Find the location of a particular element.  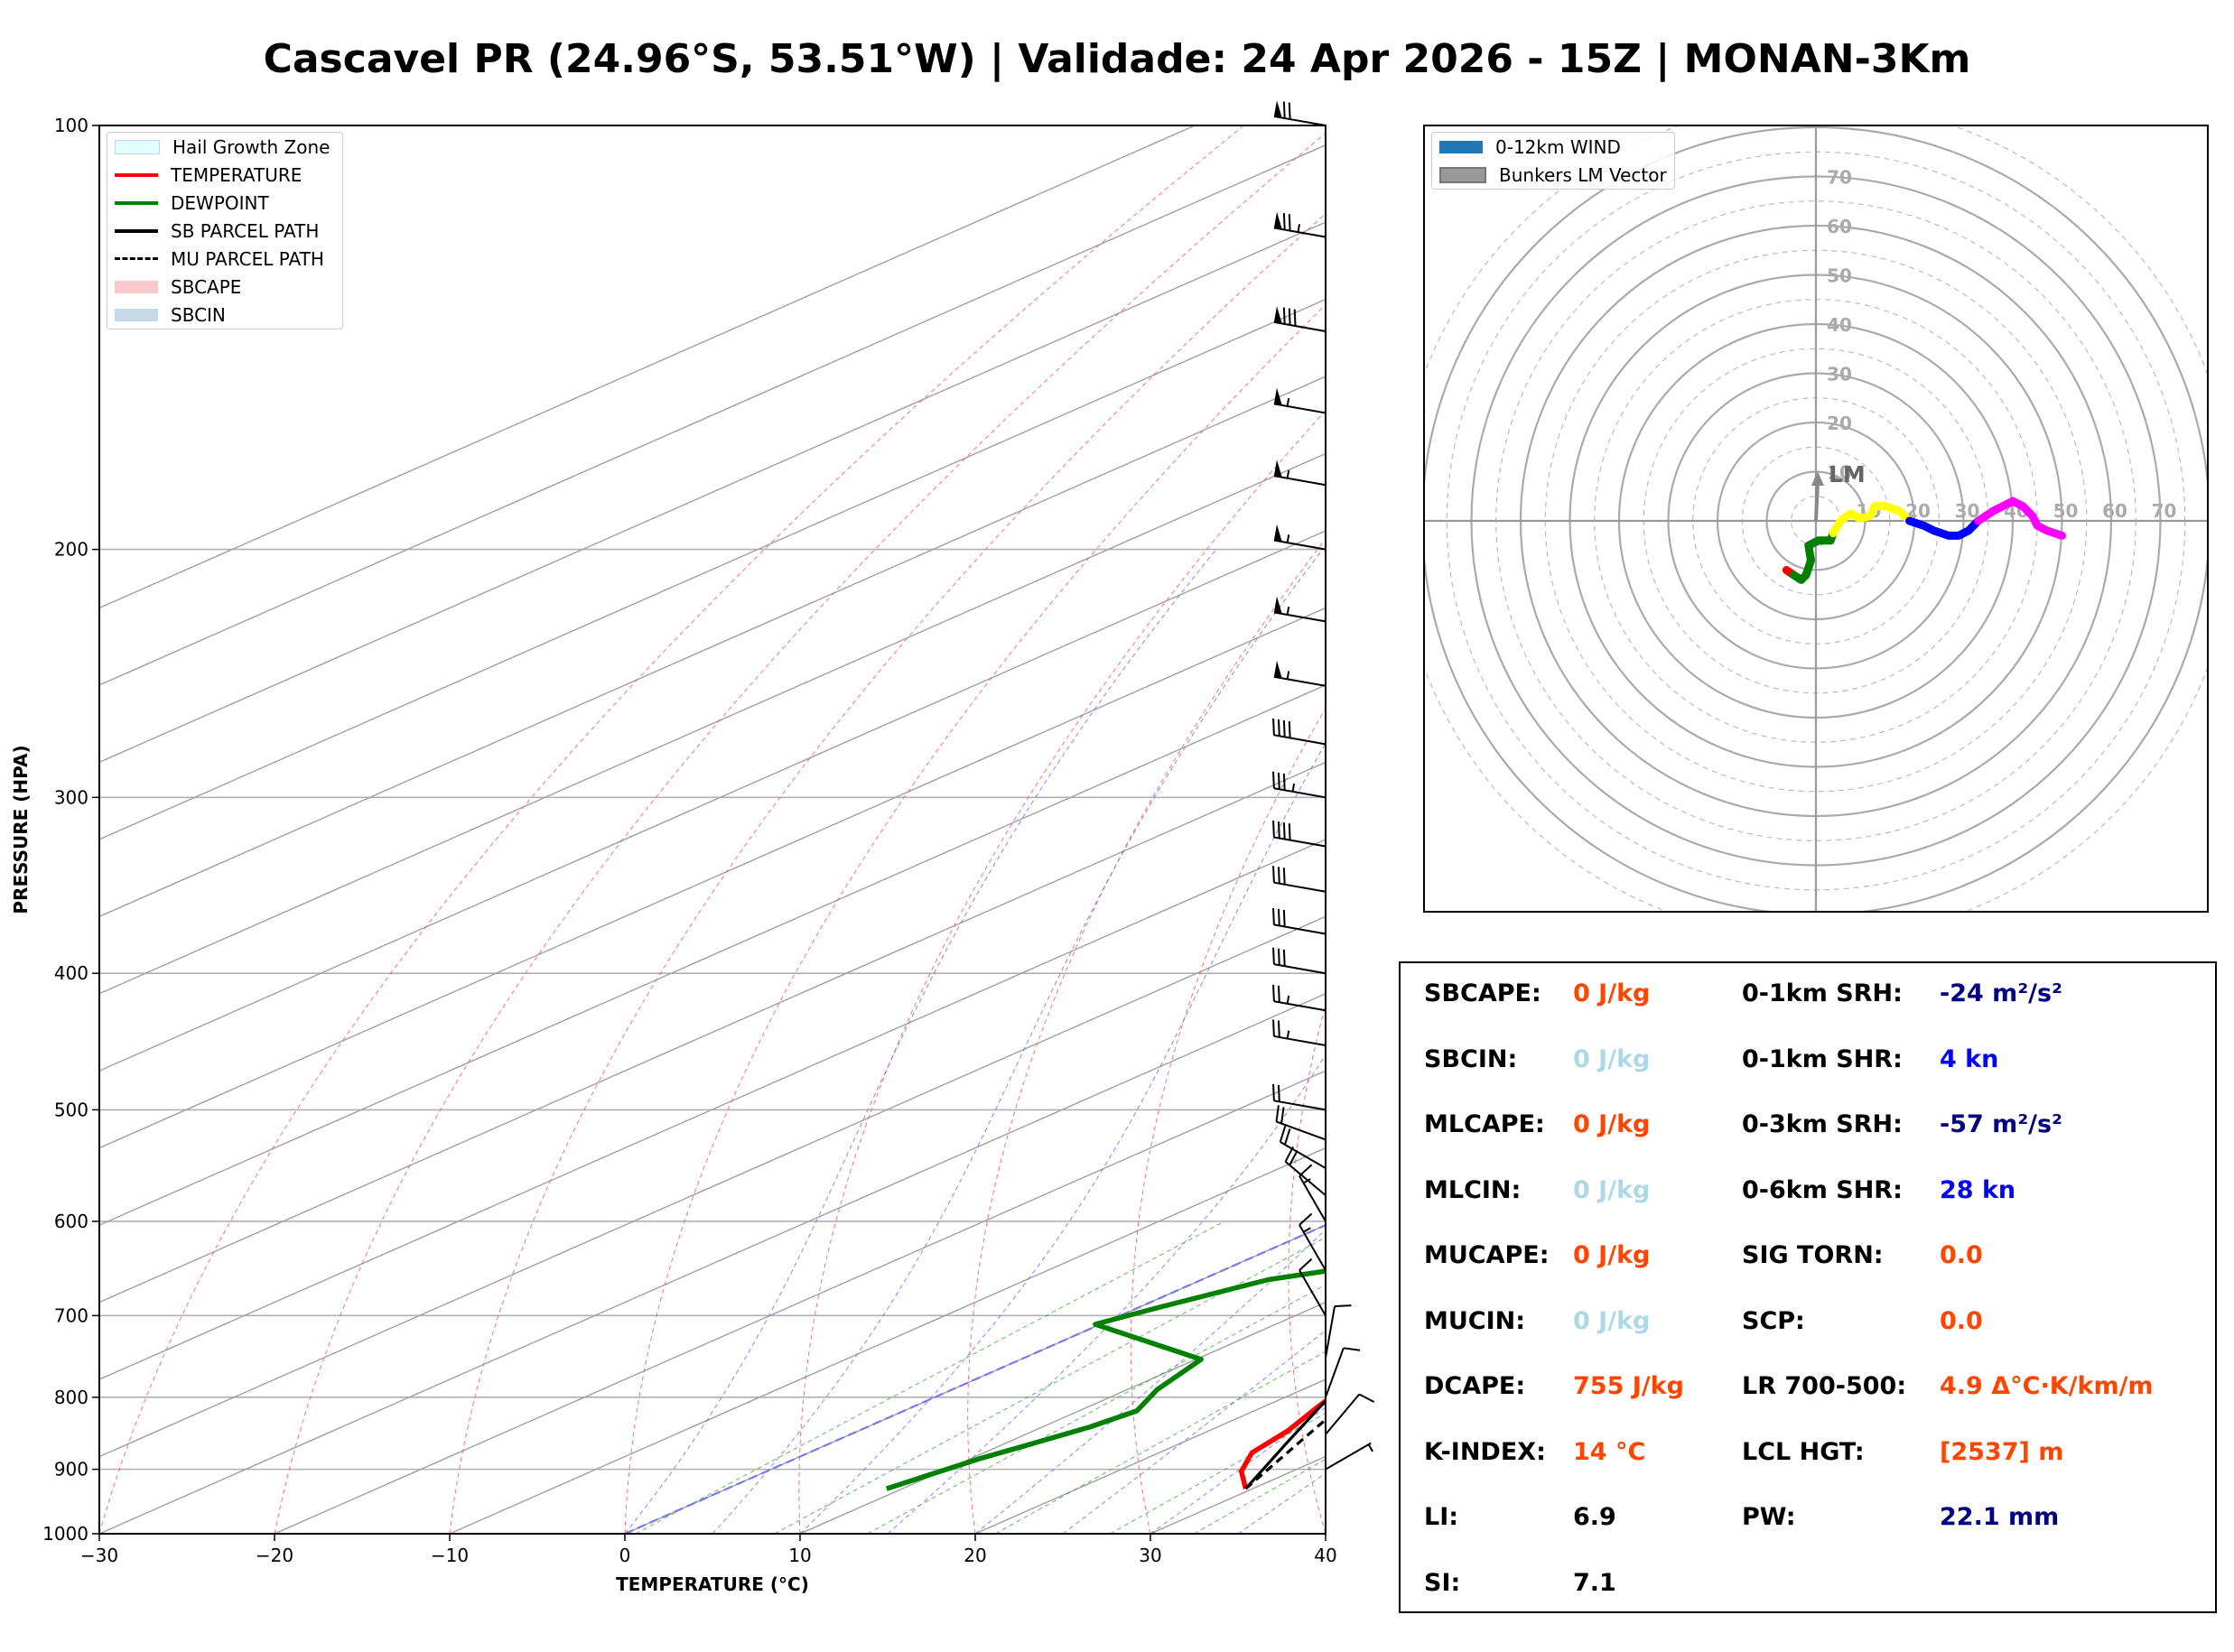

stat-label: SBCIN: is located at coordinates (1471, 1058).